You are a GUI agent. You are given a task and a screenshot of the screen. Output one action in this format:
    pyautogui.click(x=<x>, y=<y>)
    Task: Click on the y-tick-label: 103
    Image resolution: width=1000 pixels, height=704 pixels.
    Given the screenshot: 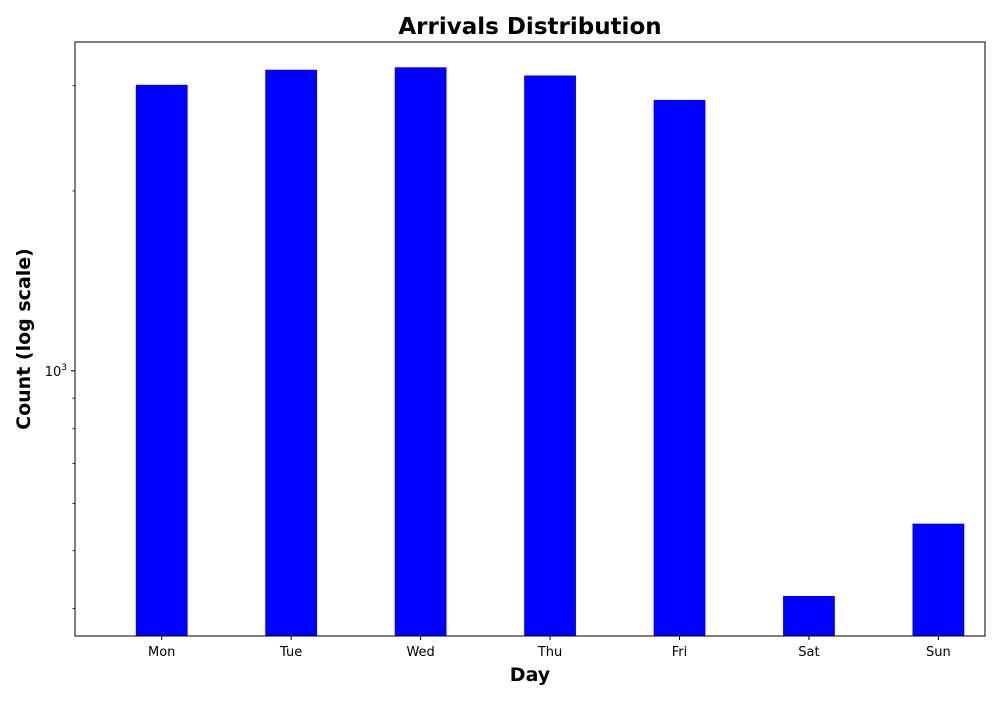 What is the action you would take?
    pyautogui.click(x=56, y=371)
    